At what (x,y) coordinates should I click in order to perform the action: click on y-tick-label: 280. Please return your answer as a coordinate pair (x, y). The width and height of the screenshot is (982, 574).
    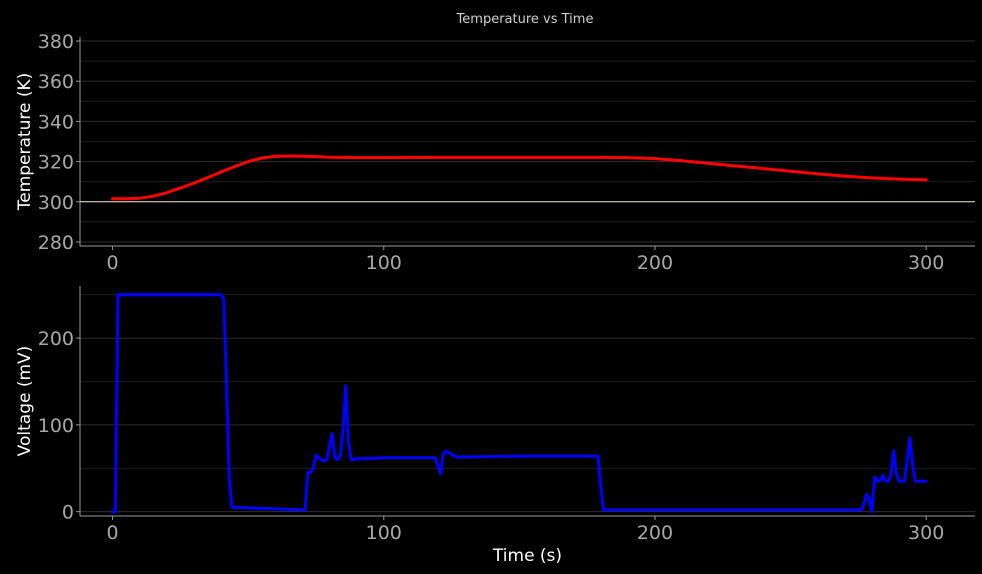
    Looking at the image, I should click on (56, 243).